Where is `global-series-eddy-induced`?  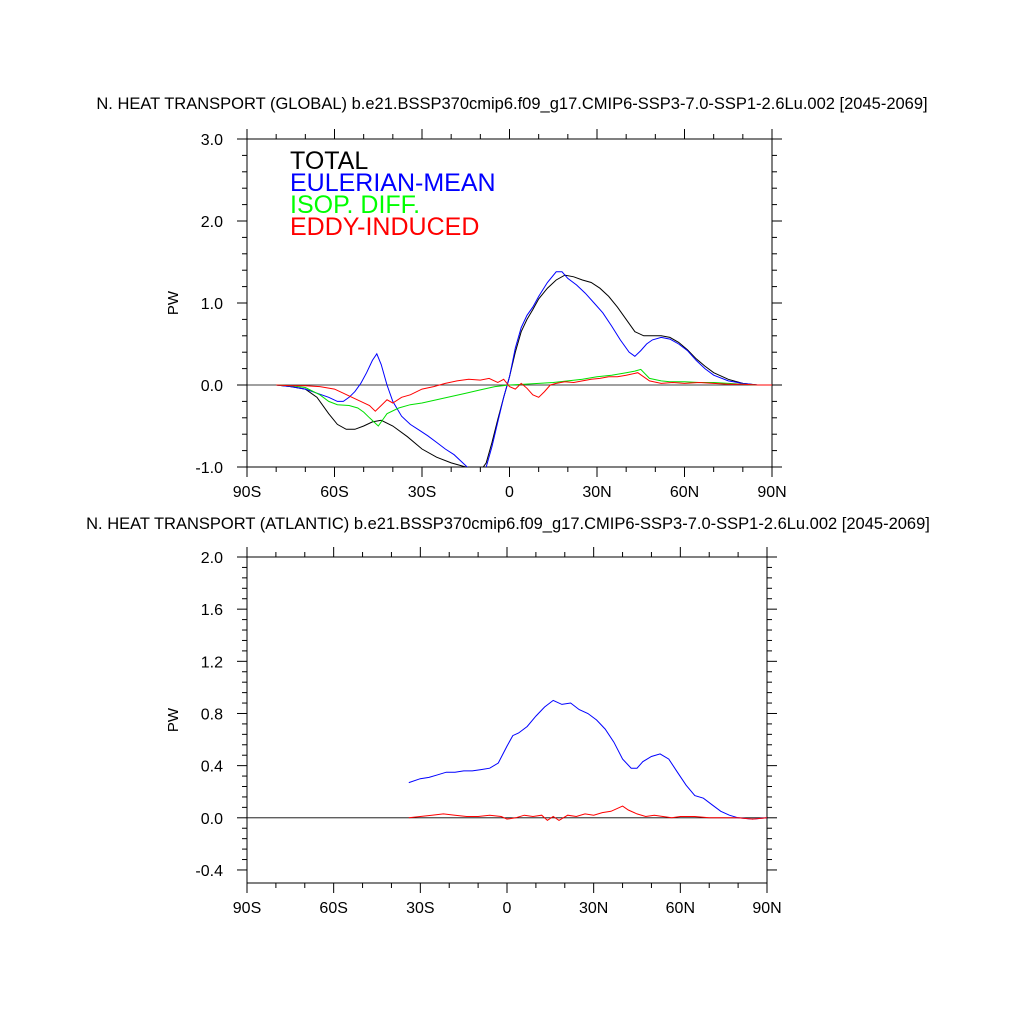
global-series-eddy-induced is located at coordinates (524, 392).